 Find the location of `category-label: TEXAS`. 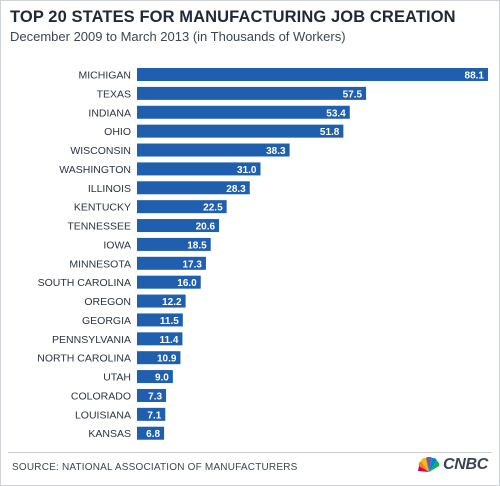

category-label: TEXAS is located at coordinates (114, 94).